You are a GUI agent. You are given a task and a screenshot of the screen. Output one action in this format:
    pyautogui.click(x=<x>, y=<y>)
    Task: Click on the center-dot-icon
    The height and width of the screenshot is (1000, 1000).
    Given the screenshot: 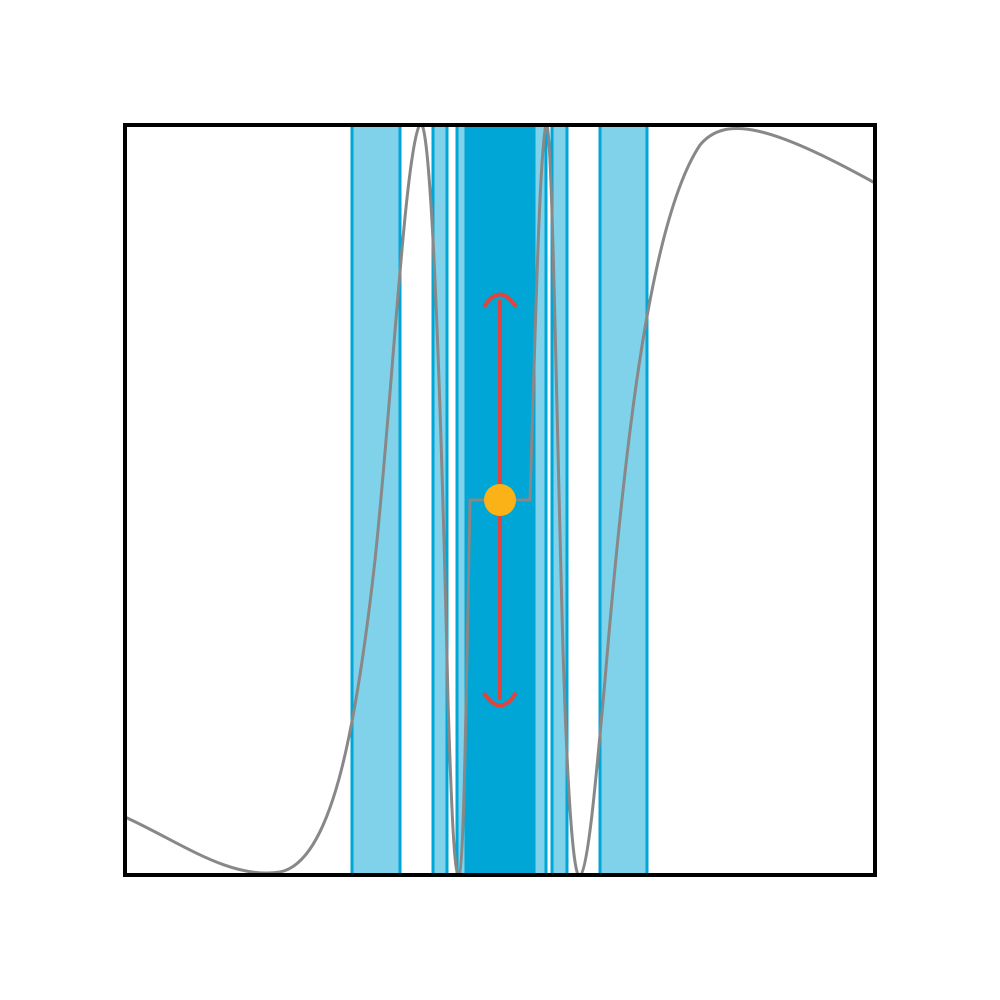 What is the action you would take?
    pyautogui.click(x=500, y=500)
    